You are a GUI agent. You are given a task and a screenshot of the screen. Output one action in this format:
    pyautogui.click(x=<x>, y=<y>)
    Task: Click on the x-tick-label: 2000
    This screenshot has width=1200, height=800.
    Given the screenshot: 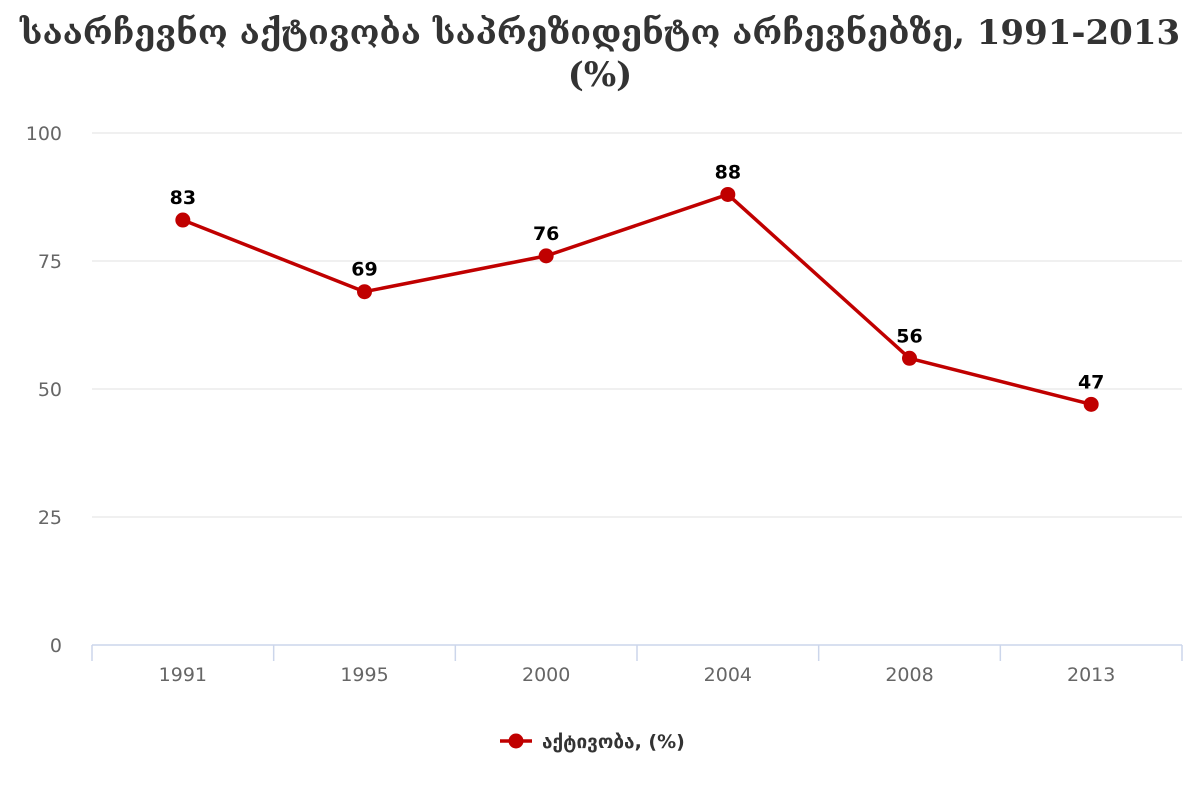 What is the action you would take?
    pyautogui.click(x=546, y=675)
    